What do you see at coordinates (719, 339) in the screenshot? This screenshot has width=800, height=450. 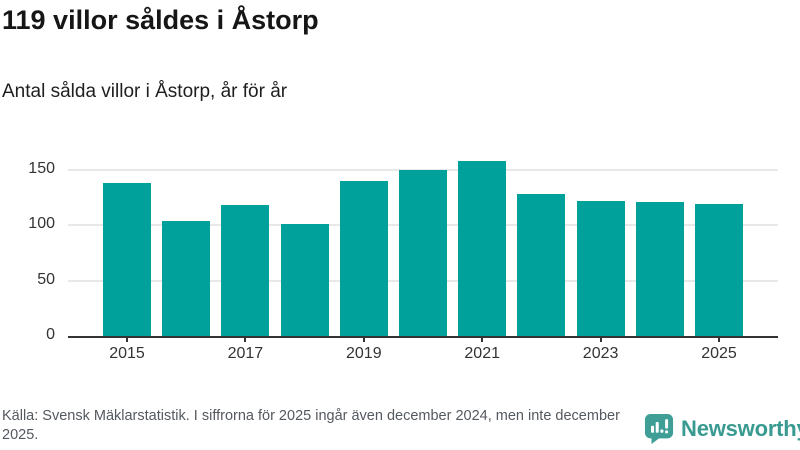 I see `x-axis-tick-2025` at bounding box center [719, 339].